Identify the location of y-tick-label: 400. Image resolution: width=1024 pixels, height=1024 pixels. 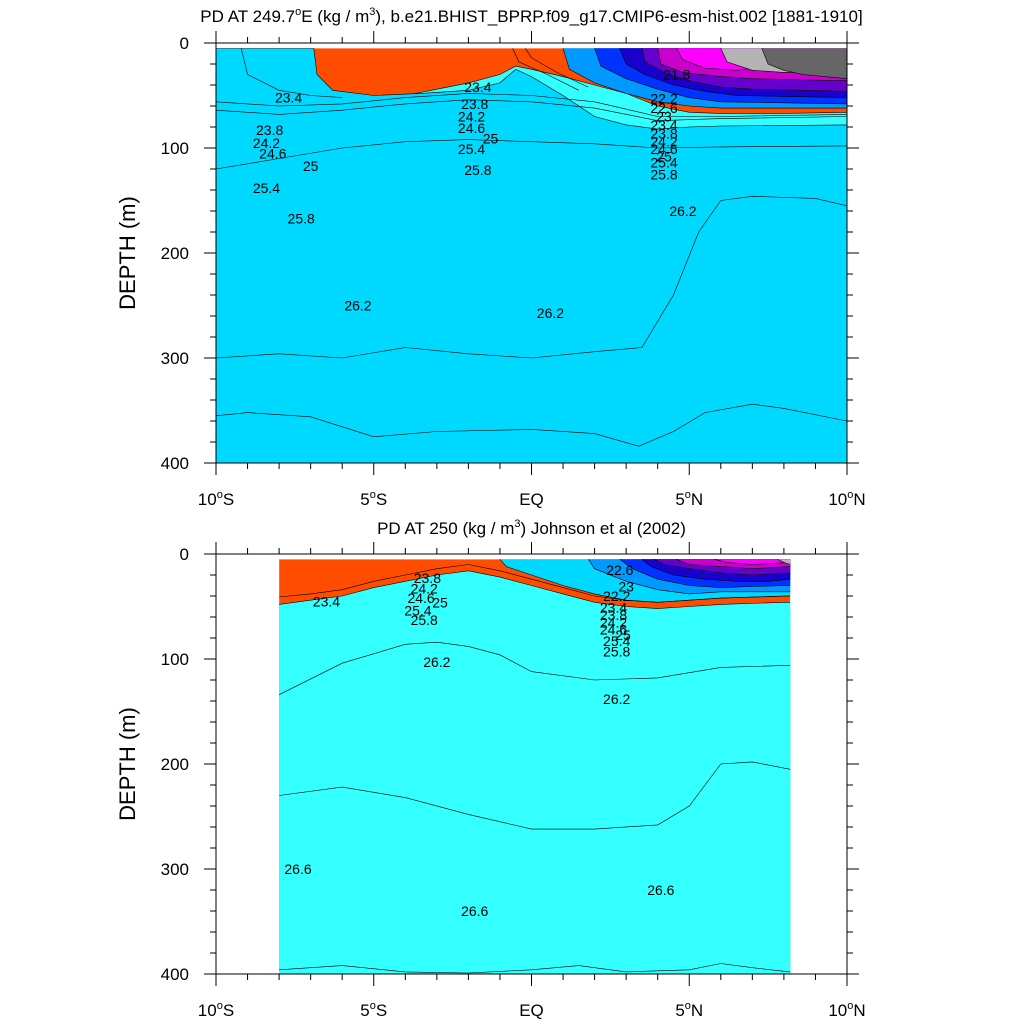
(175, 974).